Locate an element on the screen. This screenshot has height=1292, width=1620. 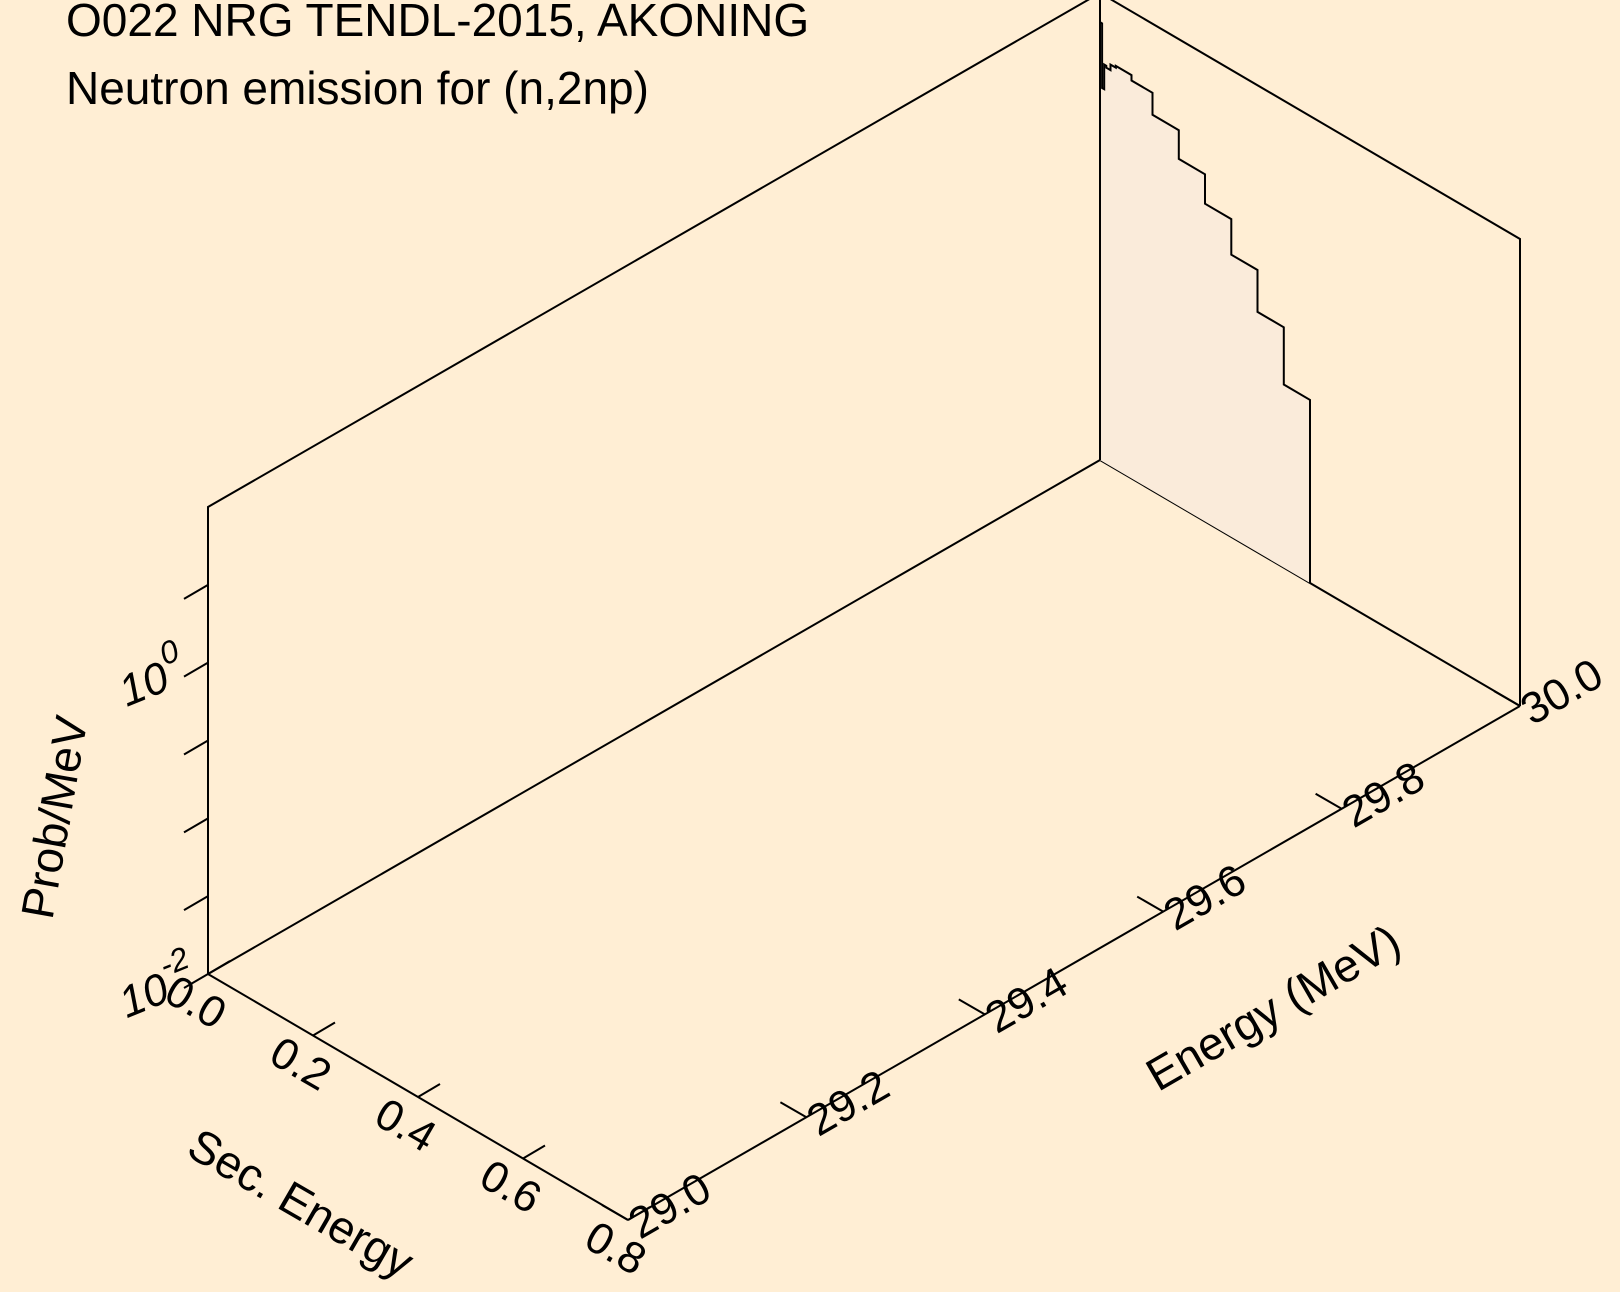
y-axis-label: Energy (MeV) is located at coordinates (1273, 1007).